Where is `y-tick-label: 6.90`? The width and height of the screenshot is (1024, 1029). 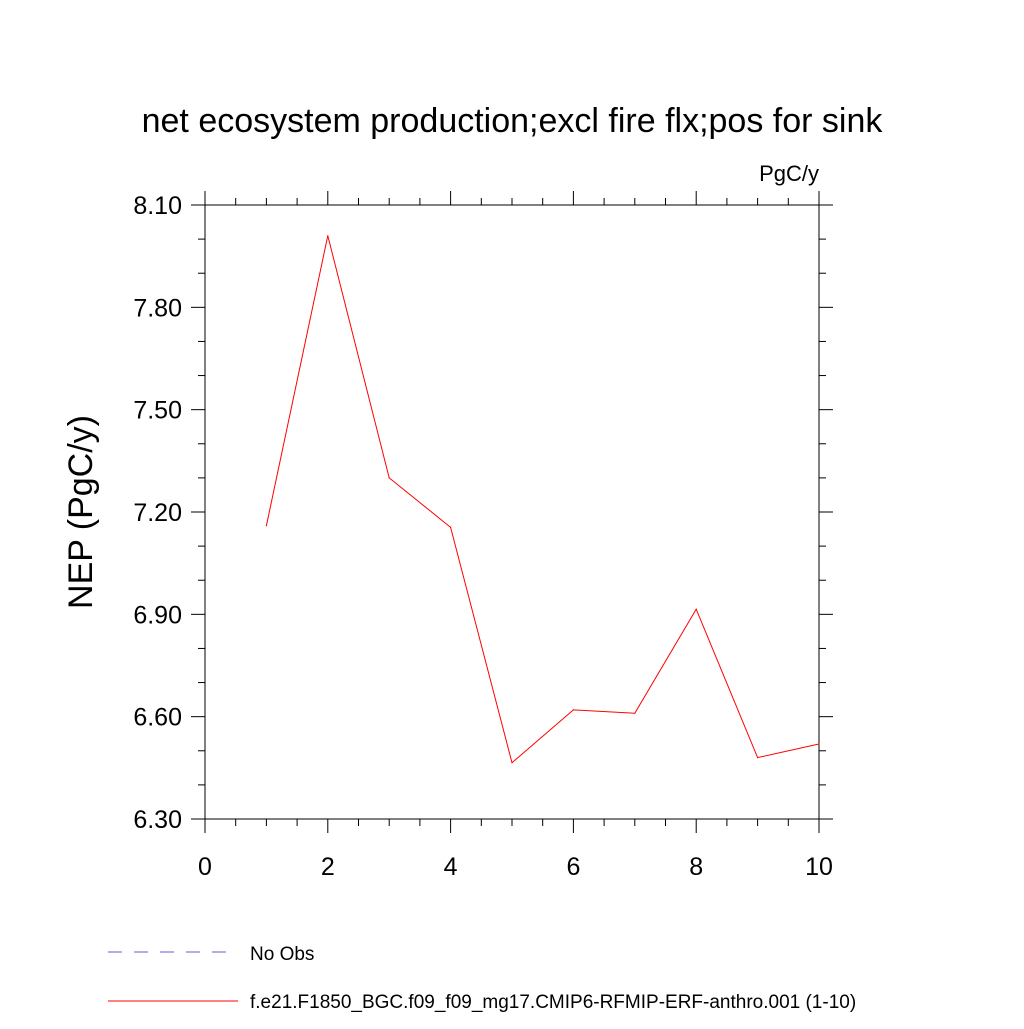 y-tick-label: 6.90 is located at coordinates (157, 615).